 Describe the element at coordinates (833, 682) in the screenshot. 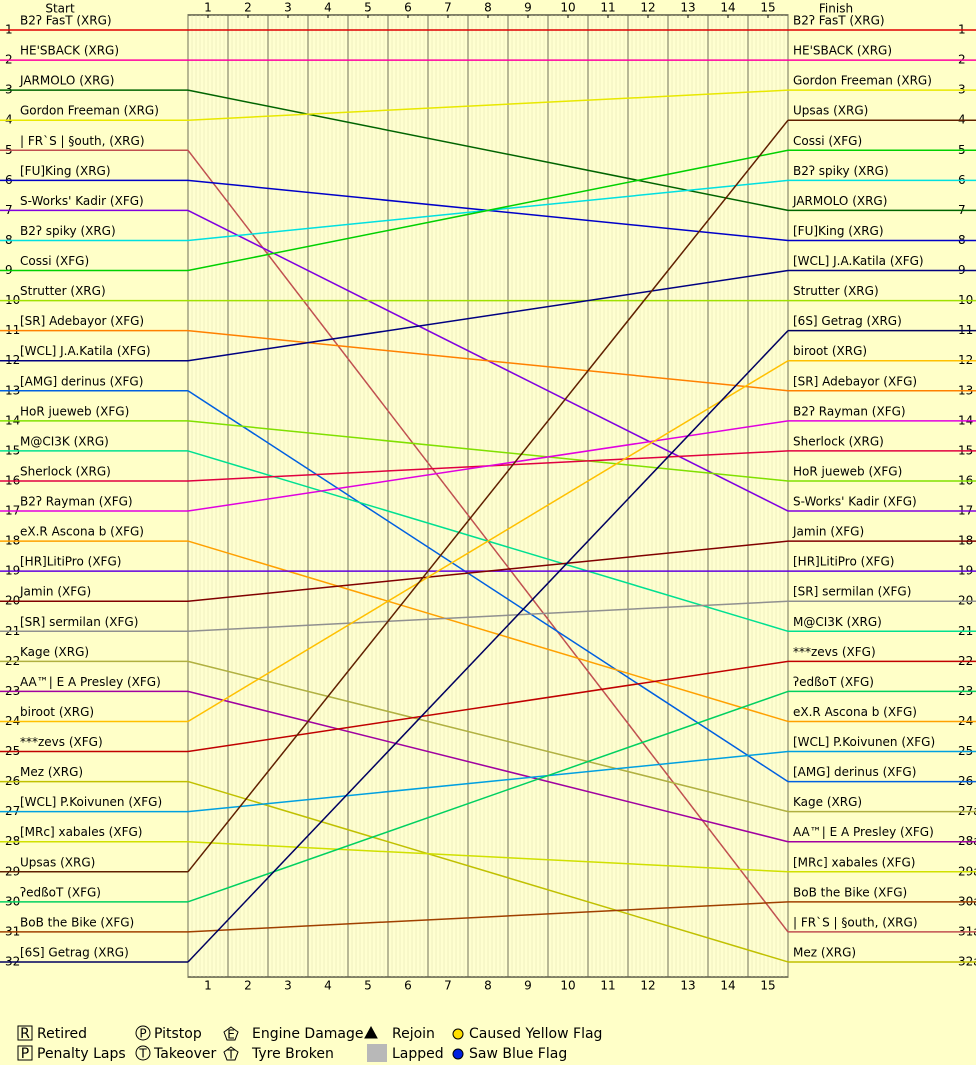

I see `finish-name: ʔedßoT (XFG)` at that location.